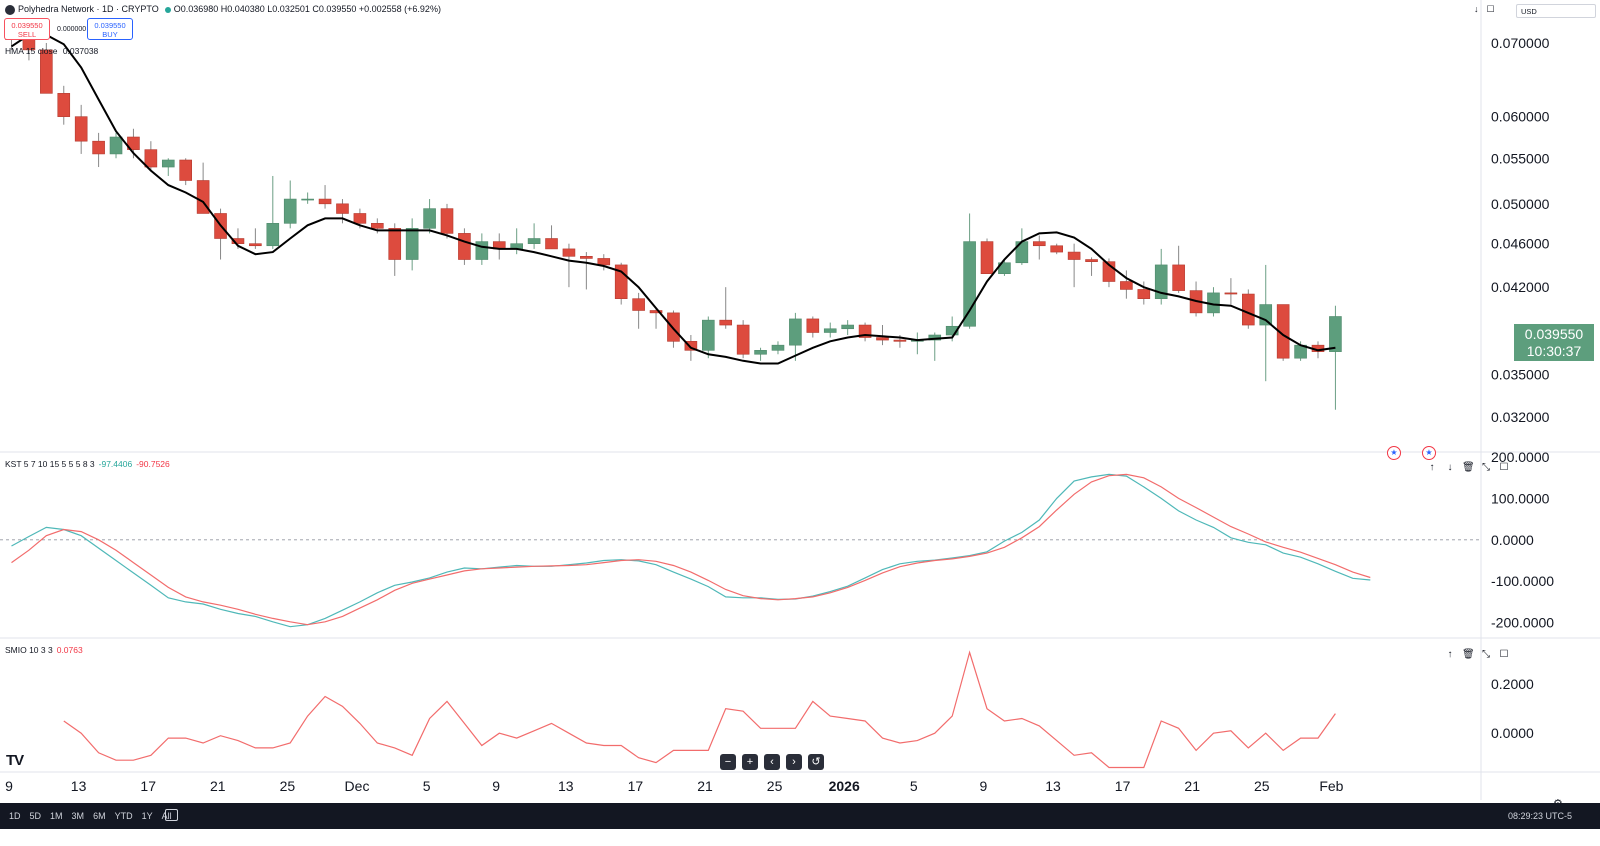 This screenshot has height=846, width=1600. What do you see at coordinates (56, 816) in the screenshot?
I see `range-button: 1M` at bounding box center [56, 816].